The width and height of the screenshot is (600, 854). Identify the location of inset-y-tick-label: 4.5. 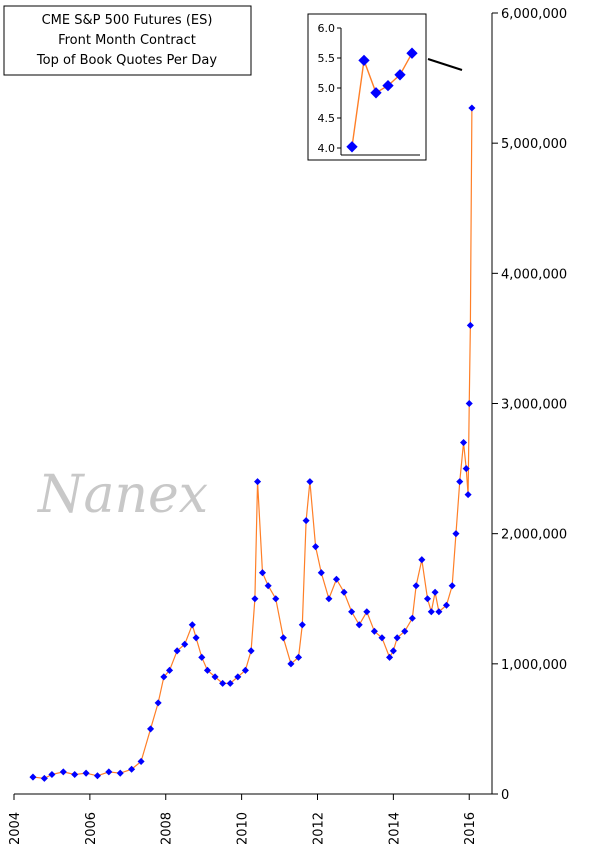
(327, 118).